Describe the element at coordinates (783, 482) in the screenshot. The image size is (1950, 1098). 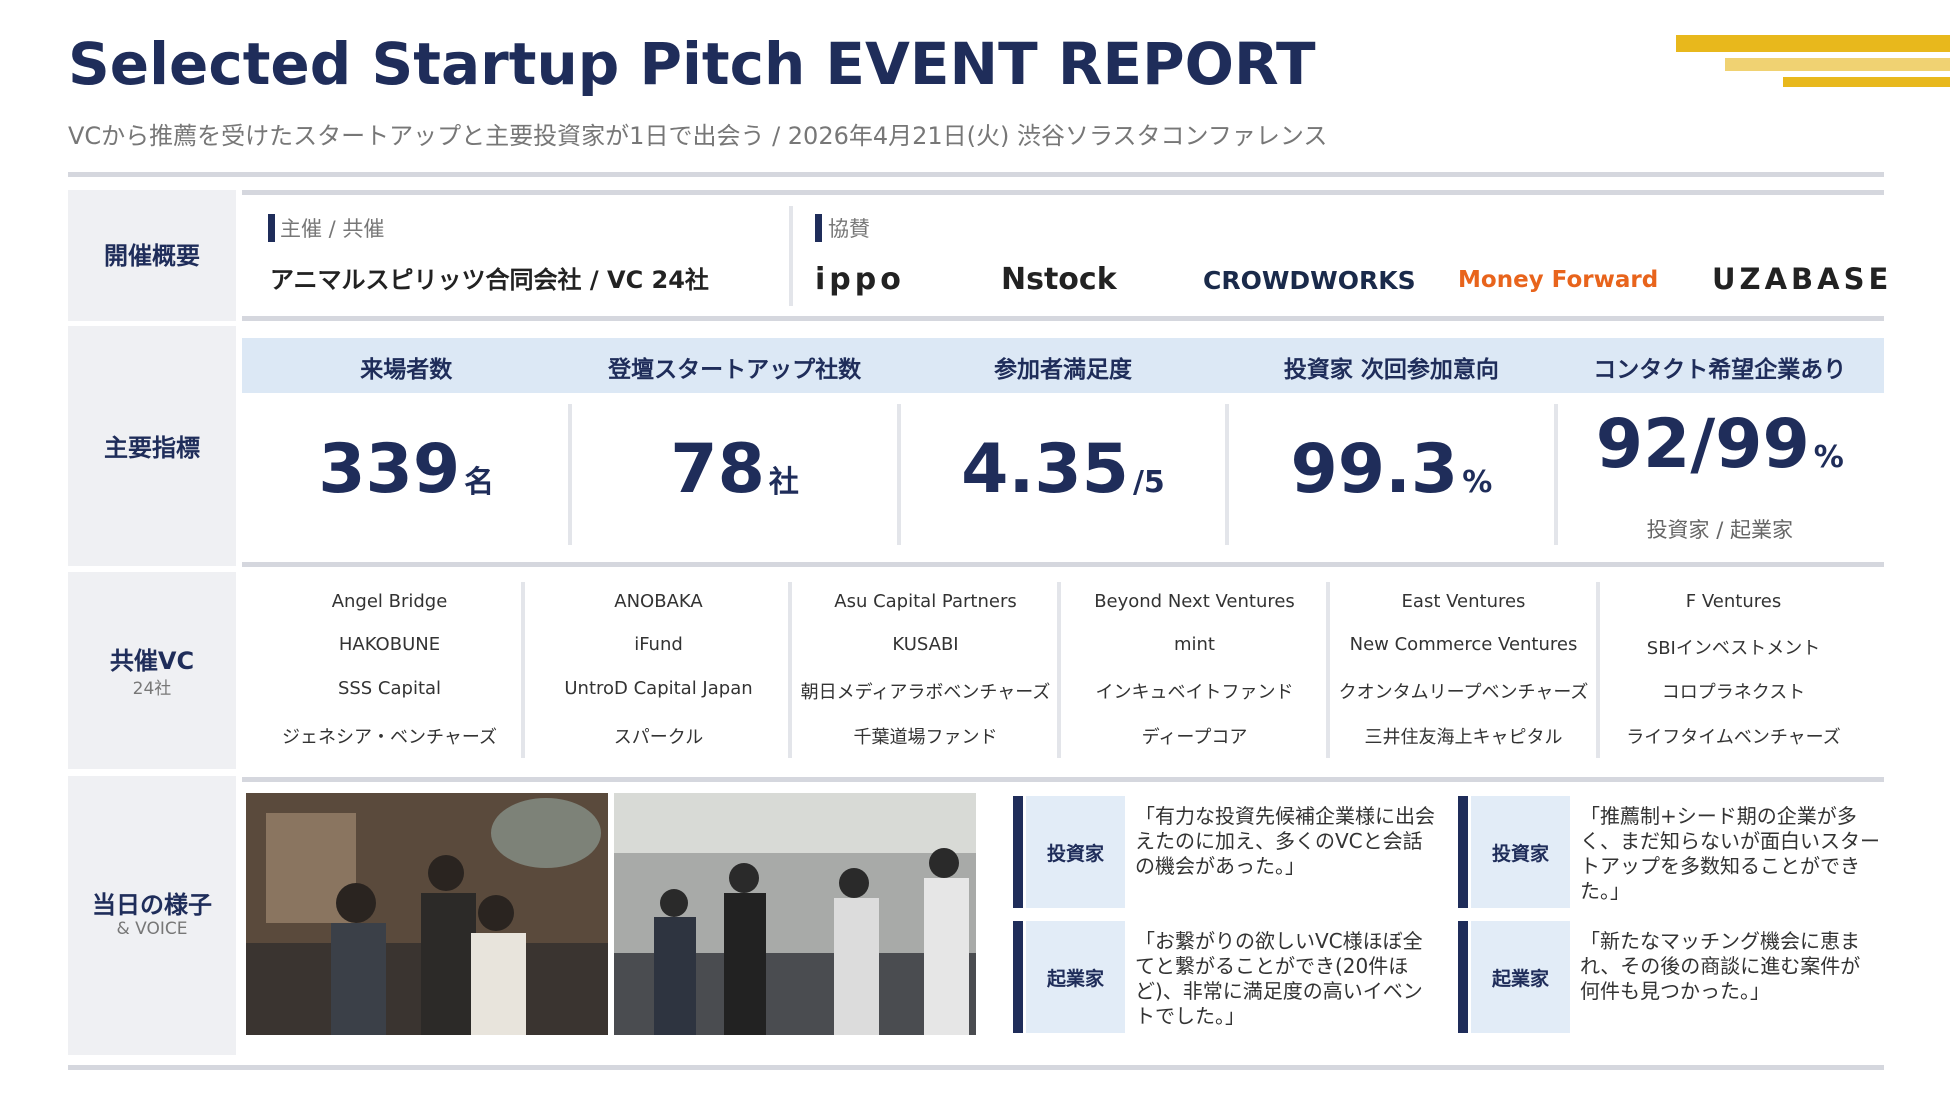
I see `unit: 社` at that location.